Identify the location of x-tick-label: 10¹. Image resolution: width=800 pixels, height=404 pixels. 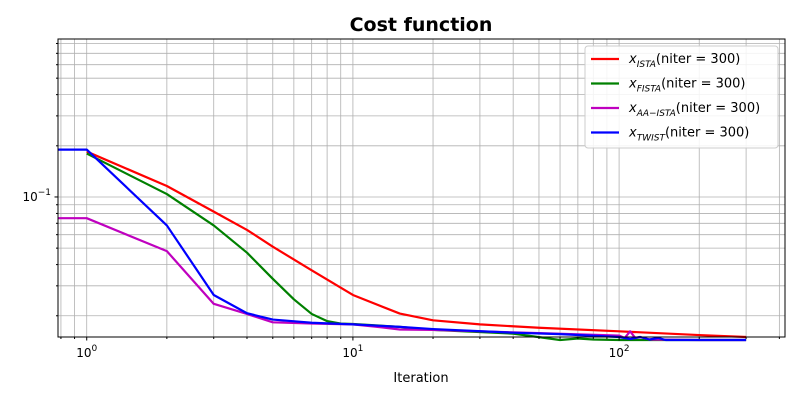
(352, 352).